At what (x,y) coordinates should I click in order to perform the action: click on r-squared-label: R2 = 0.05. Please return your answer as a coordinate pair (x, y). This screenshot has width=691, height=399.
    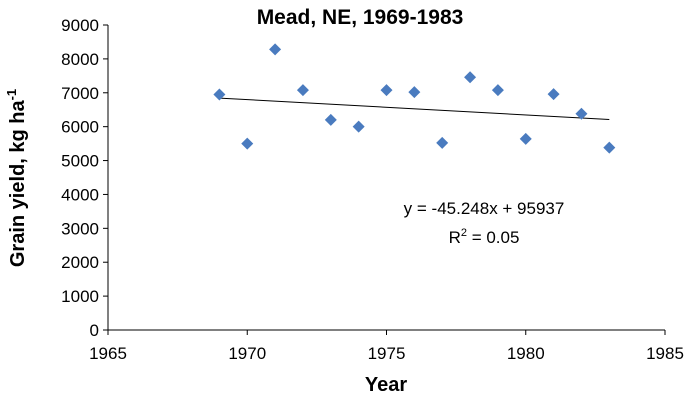
    Looking at the image, I should click on (484, 237).